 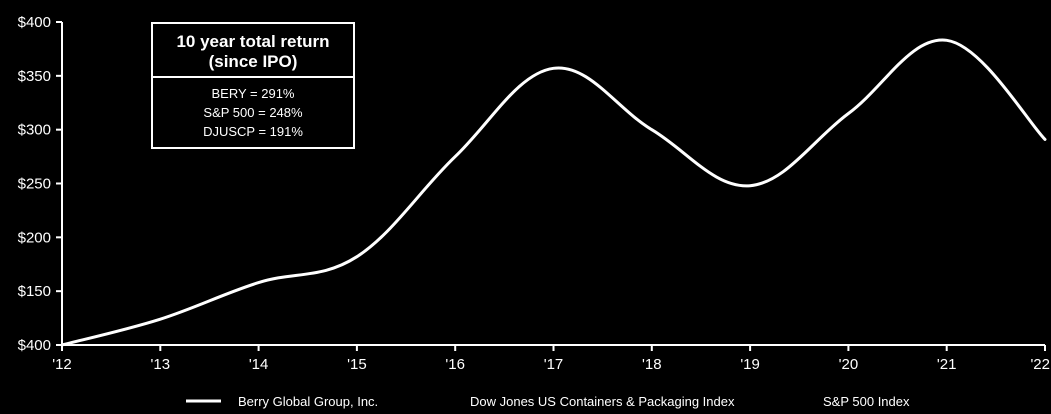 What do you see at coordinates (62, 364) in the screenshot?
I see `x-tick-label: '12` at bounding box center [62, 364].